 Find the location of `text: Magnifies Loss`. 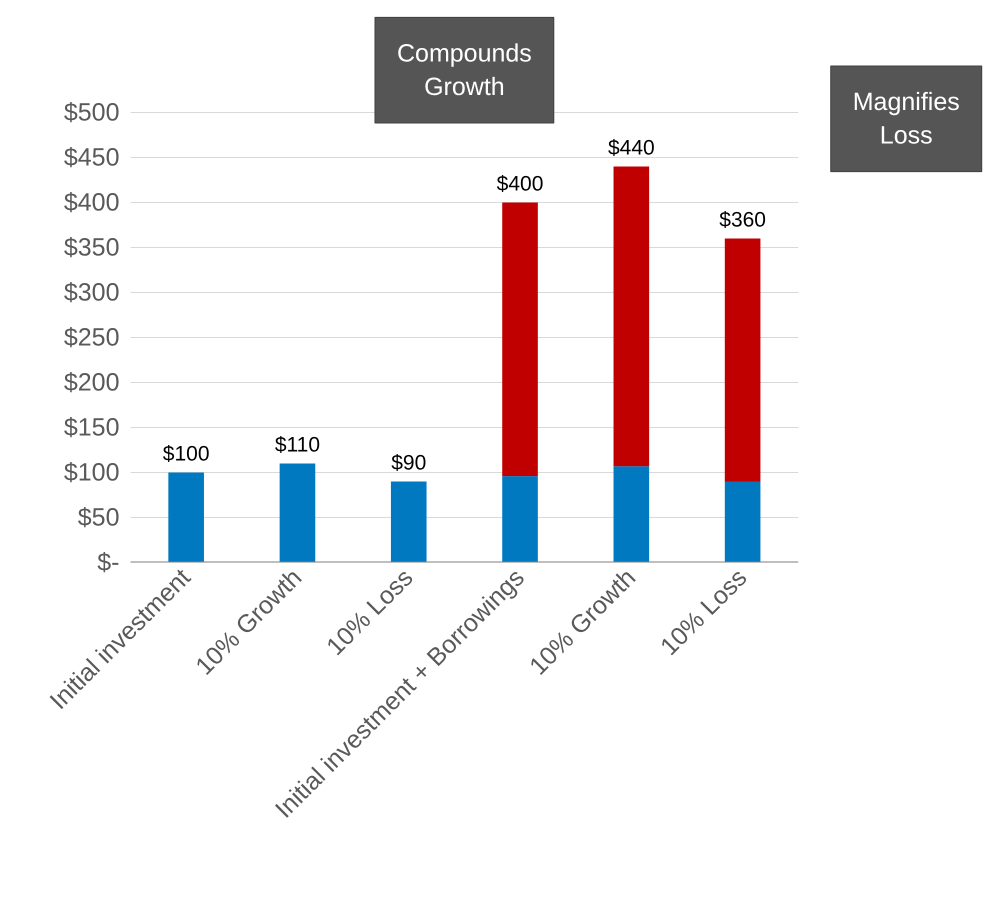

text: Magnifies Loss is located at coordinates (906, 119).